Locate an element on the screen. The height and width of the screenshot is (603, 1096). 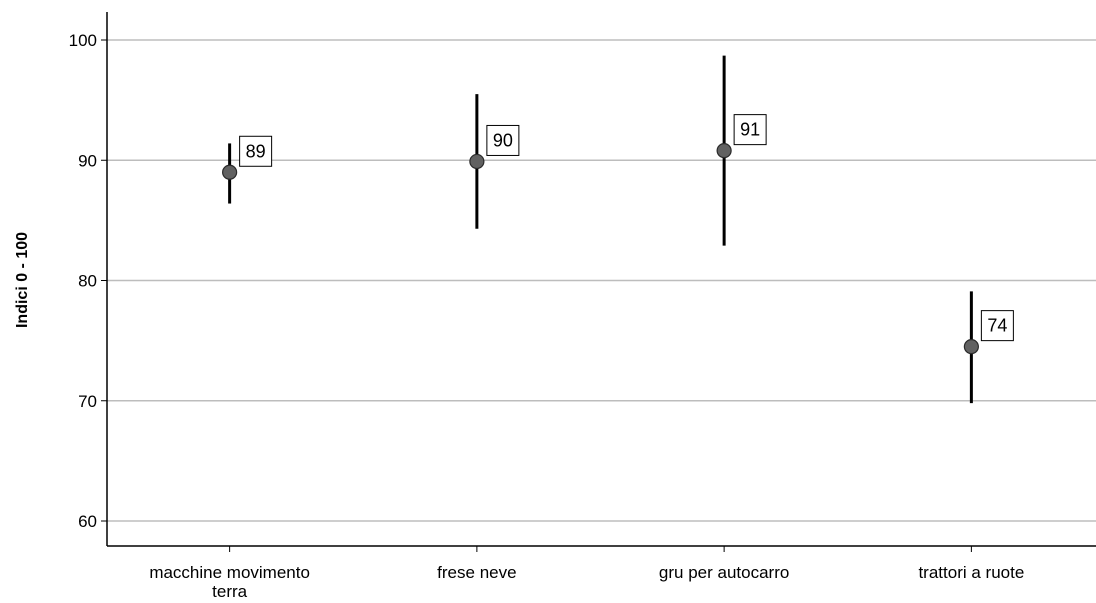
data-label: 74 is located at coordinates (997, 326).